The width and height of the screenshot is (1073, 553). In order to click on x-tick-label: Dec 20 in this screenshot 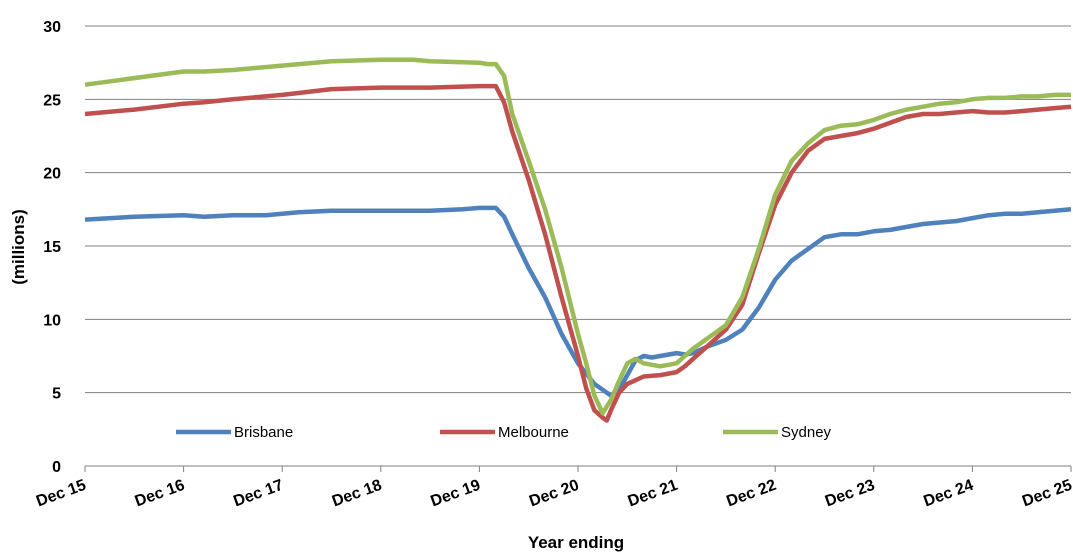, I will do `click(554, 494)`.